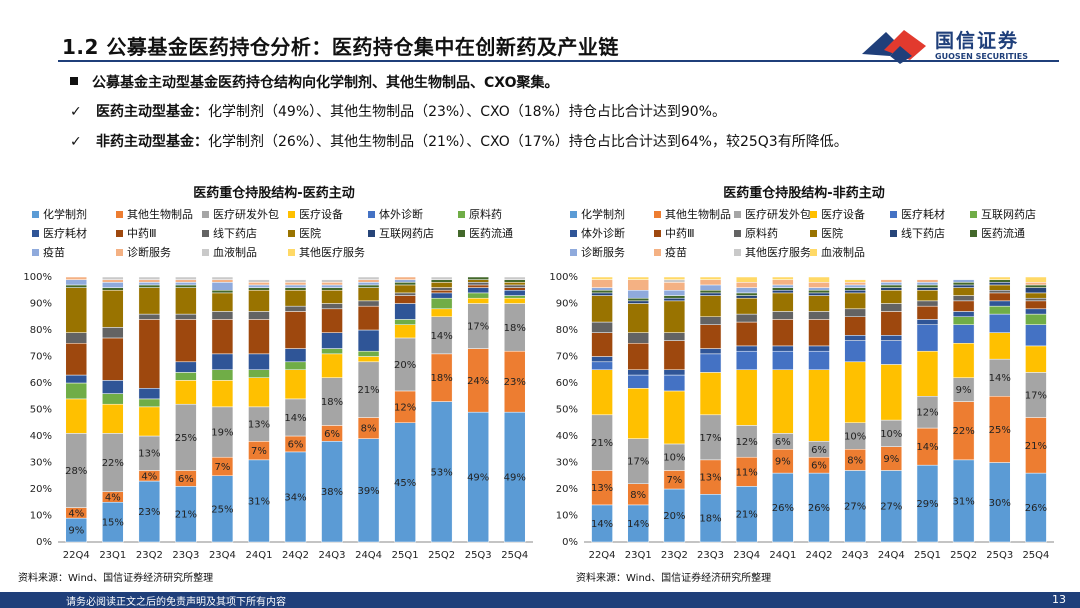  I want to click on legend-item: 体外诊断, so click(597, 234).